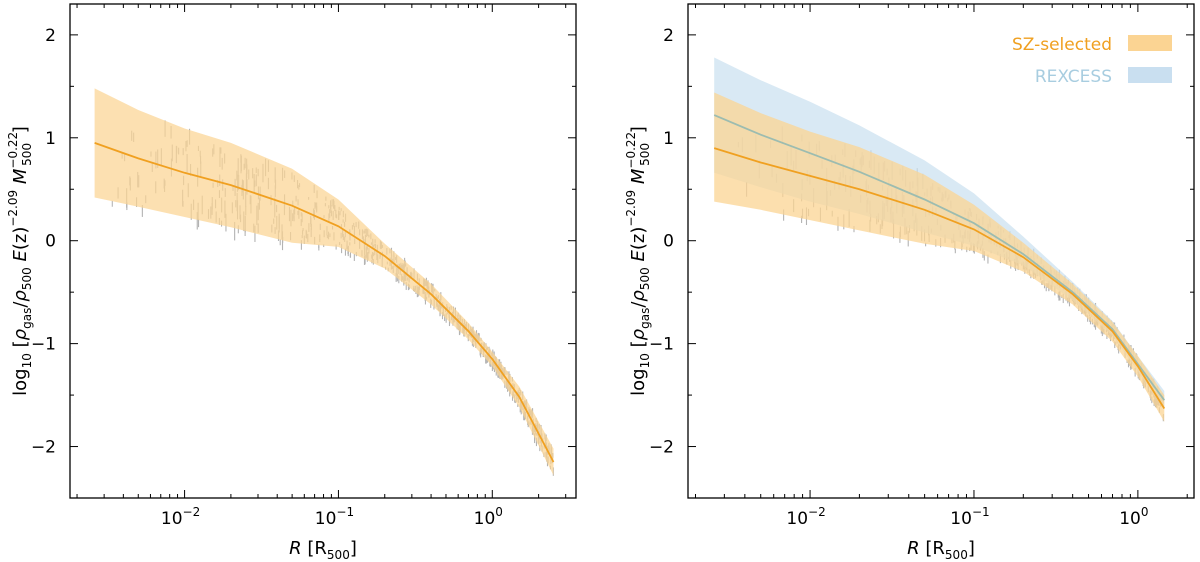 The height and width of the screenshot is (562, 1200). I want to click on legend-label-sz: SZ-selected, so click(1062, 45).